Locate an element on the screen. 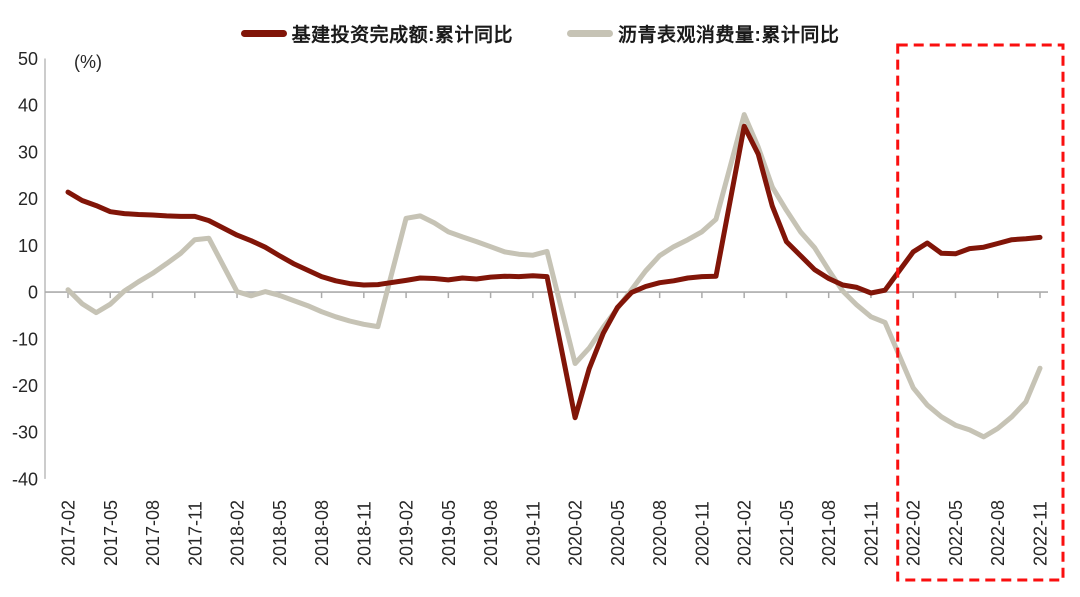  legend-item-asphalt: 沥青表观消费量:累计同比 is located at coordinates (703, 33).